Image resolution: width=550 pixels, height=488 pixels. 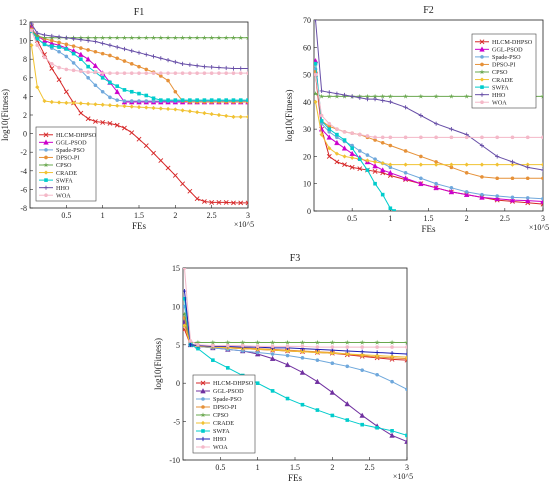 What do you see at coordinates (178, 345) in the screenshot?
I see `y-tick-label: 5` at bounding box center [178, 345].